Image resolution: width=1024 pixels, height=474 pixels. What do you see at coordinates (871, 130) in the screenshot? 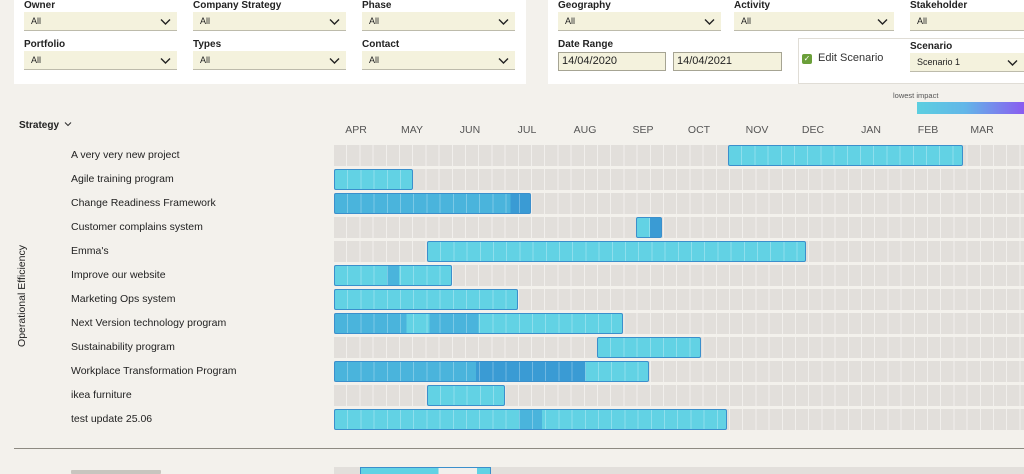
I see `month-label: JAN` at bounding box center [871, 130].